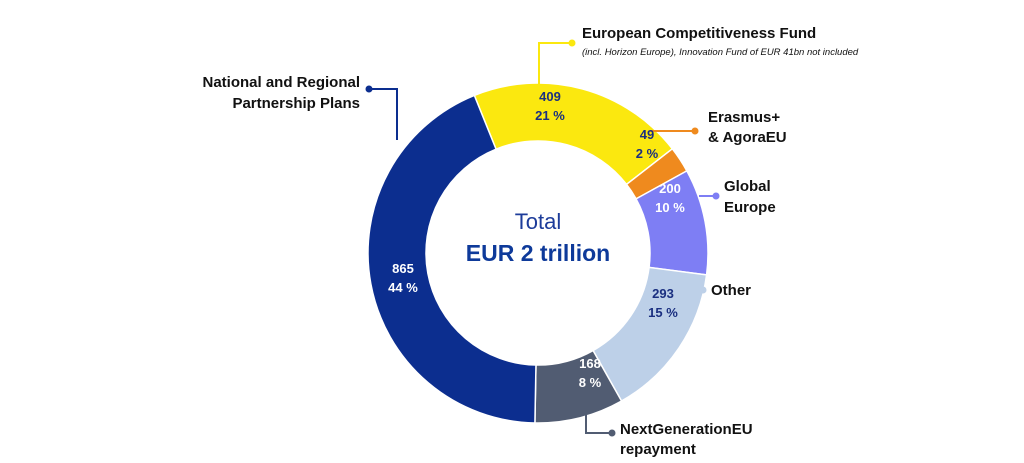 Image resolution: width=1024 pixels, height=463 pixels. Describe the element at coordinates (670, 188) in the screenshot. I see `slice-value: 200` at that location.